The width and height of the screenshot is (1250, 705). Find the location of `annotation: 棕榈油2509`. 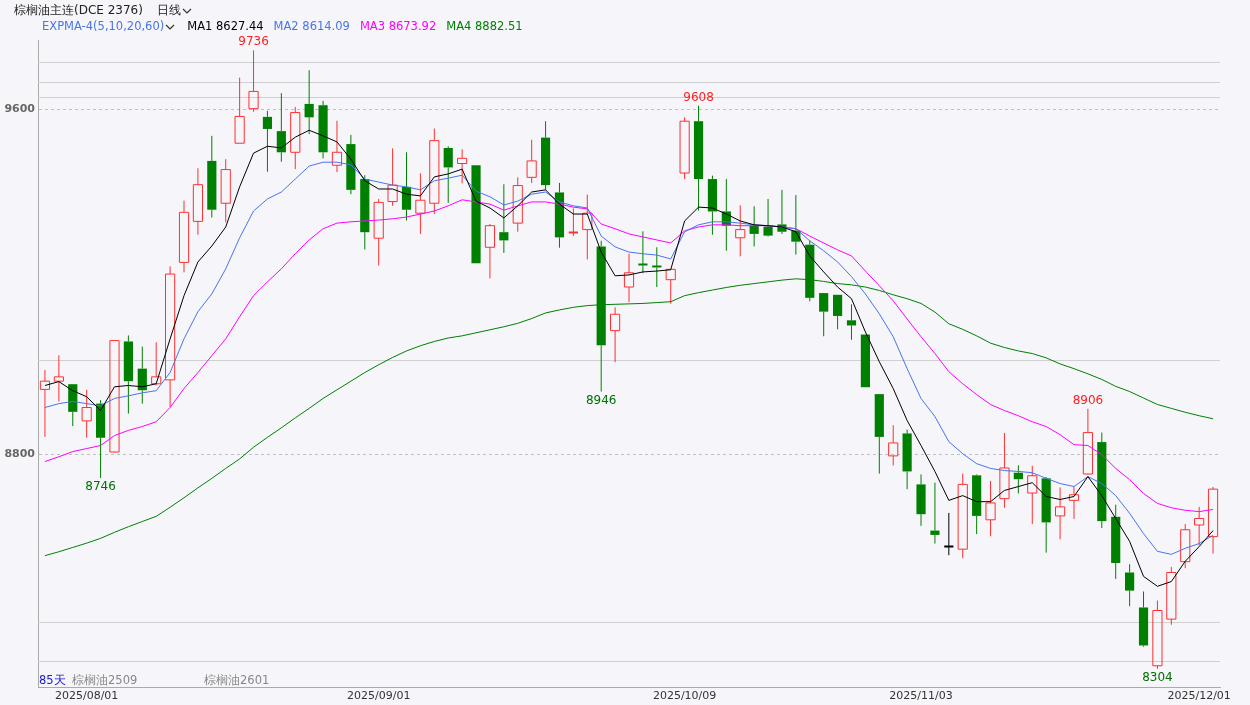

annotation: 棕榈油2509 is located at coordinates (105, 680).